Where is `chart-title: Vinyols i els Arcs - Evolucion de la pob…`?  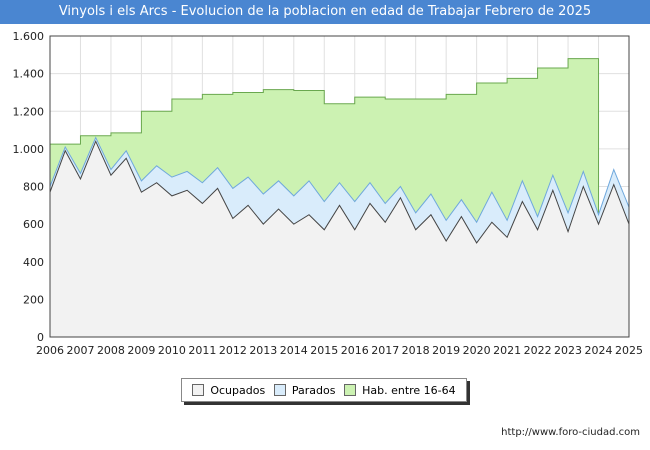 chart-title: Vinyols i els Arcs - Evolucion de la pob… is located at coordinates (325, 12).